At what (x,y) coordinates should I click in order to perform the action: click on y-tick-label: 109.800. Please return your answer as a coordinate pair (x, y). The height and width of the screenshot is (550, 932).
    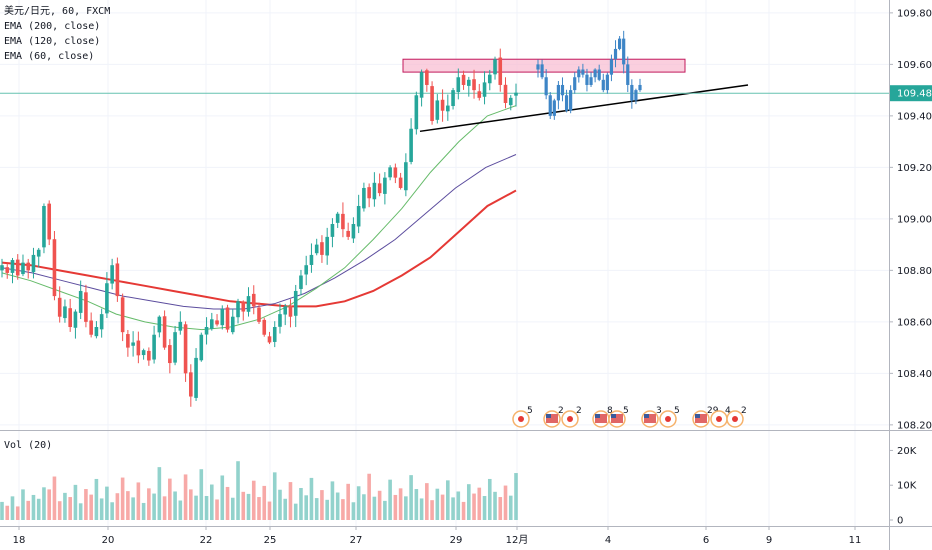
    Looking at the image, I should click on (914, 13).